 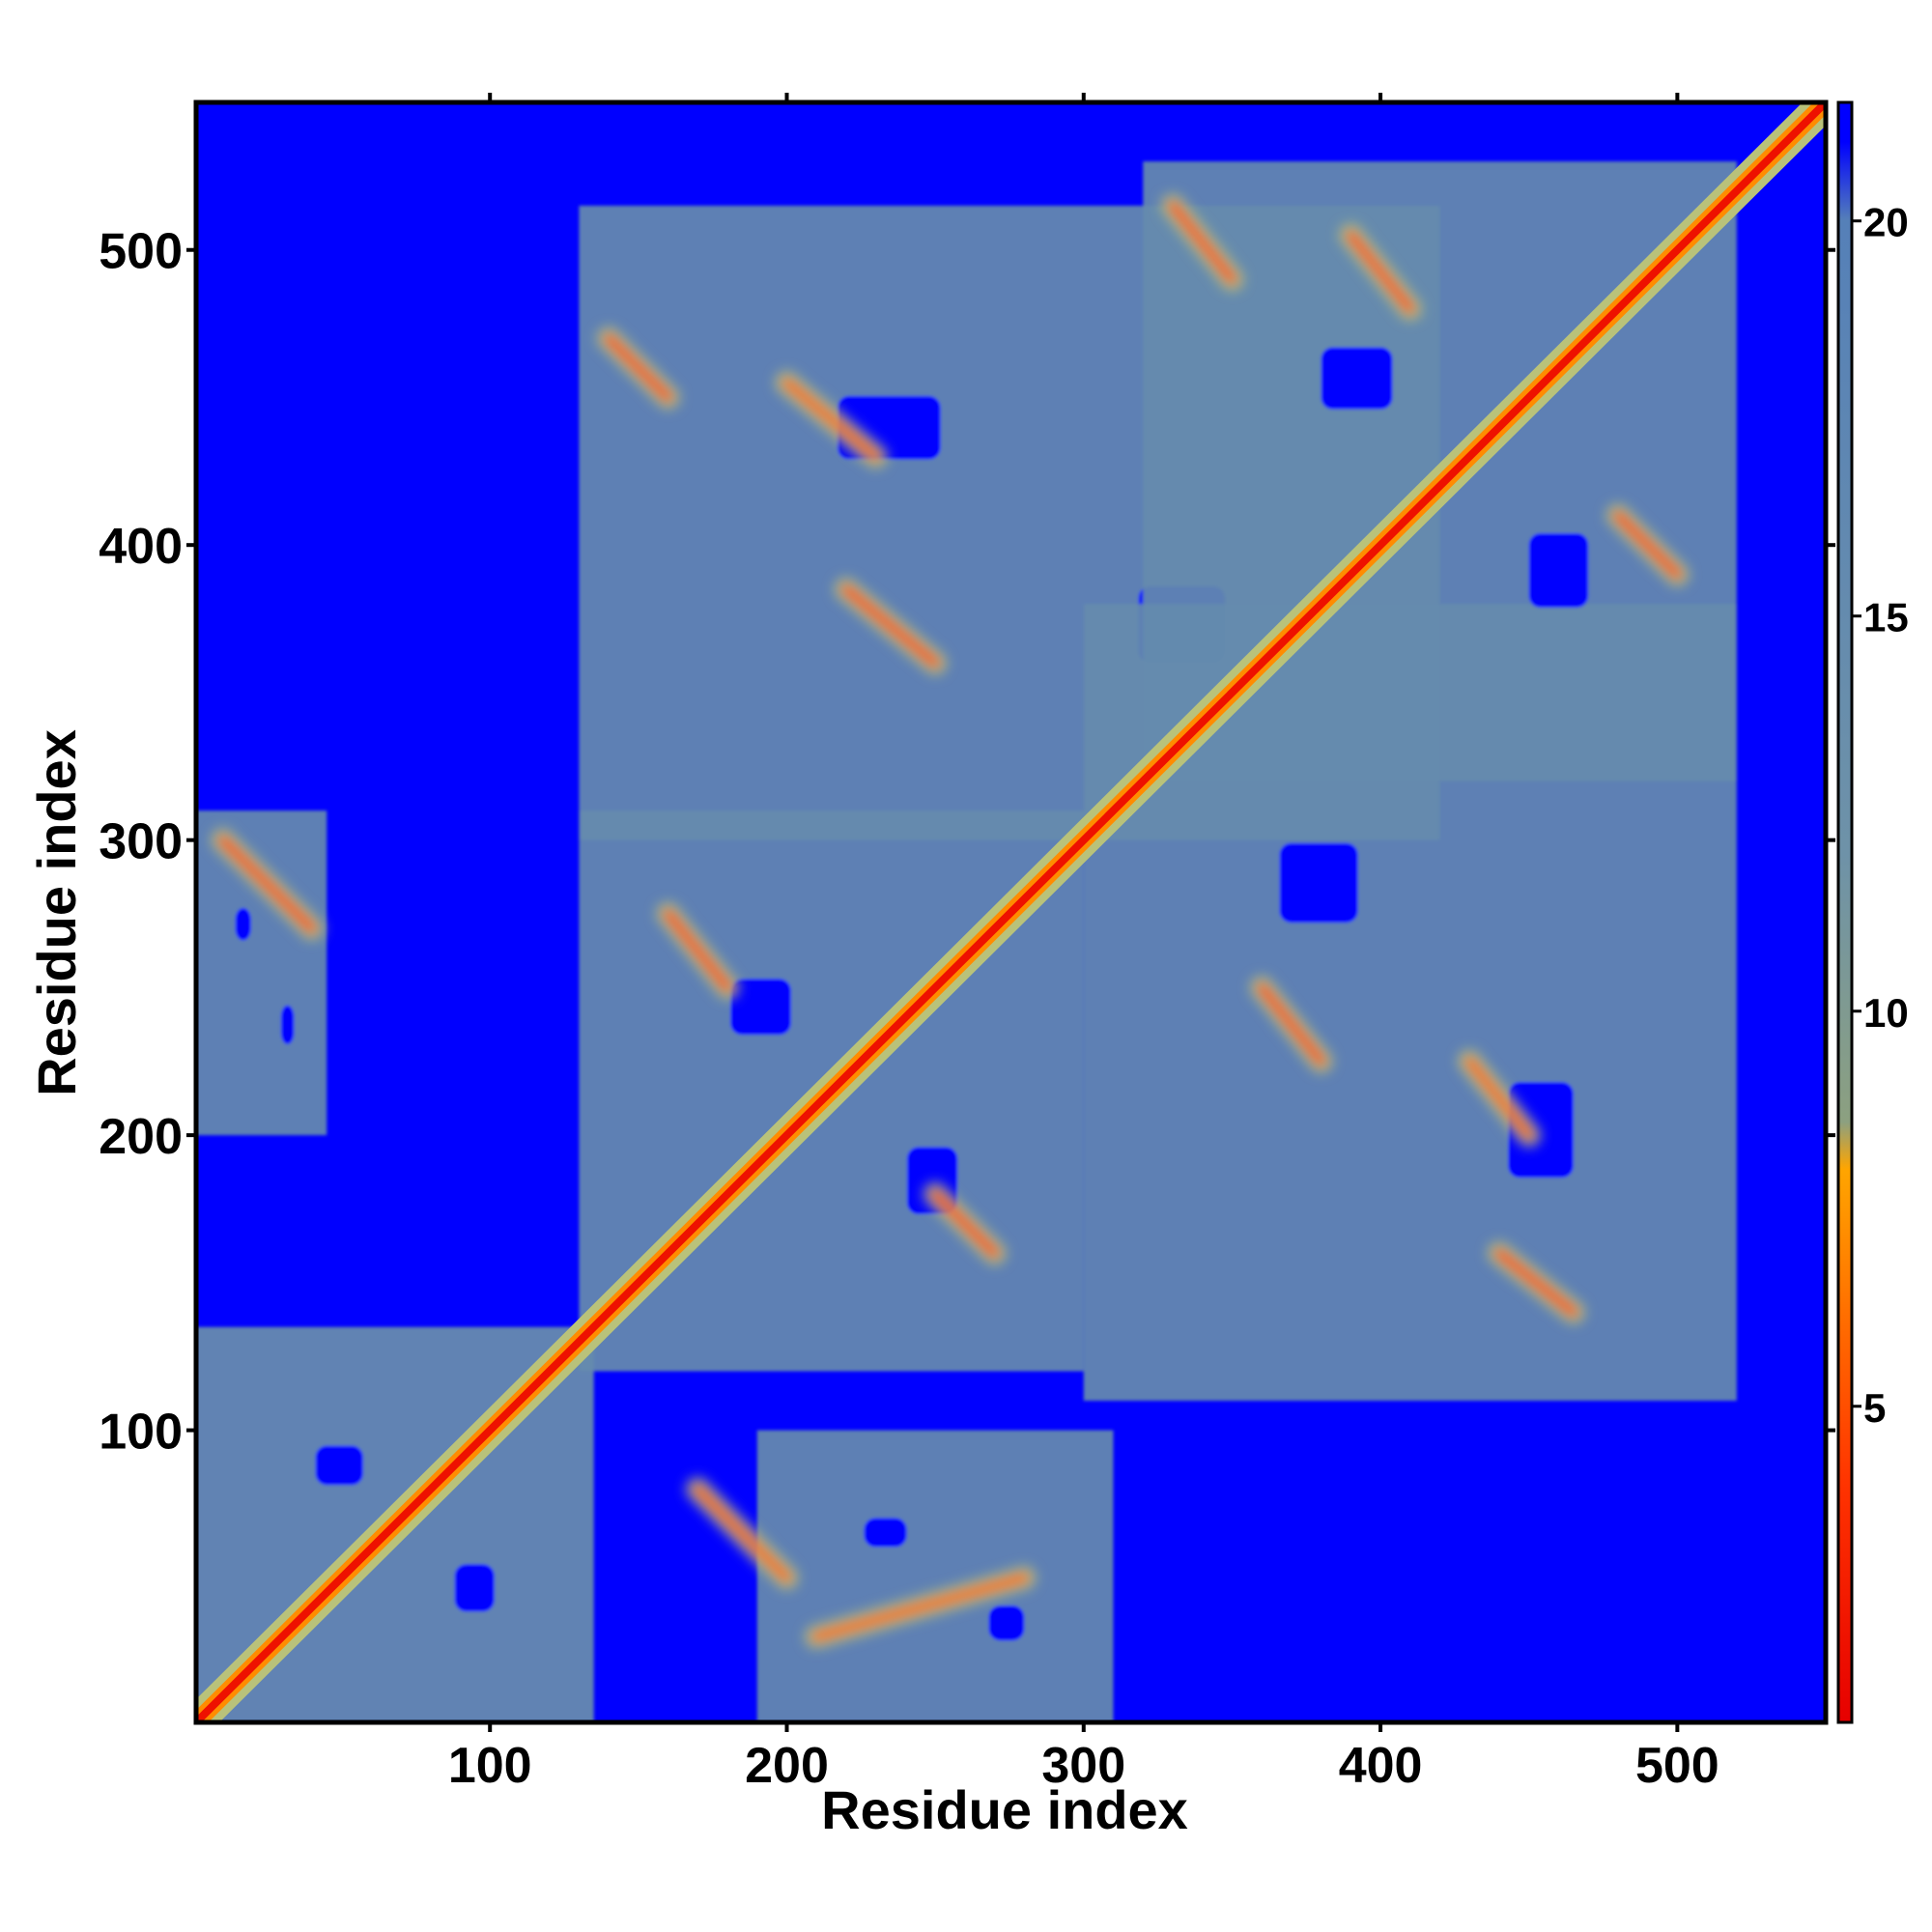 I want to click on x-tick-label: 200, so click(x=787, y=1766).